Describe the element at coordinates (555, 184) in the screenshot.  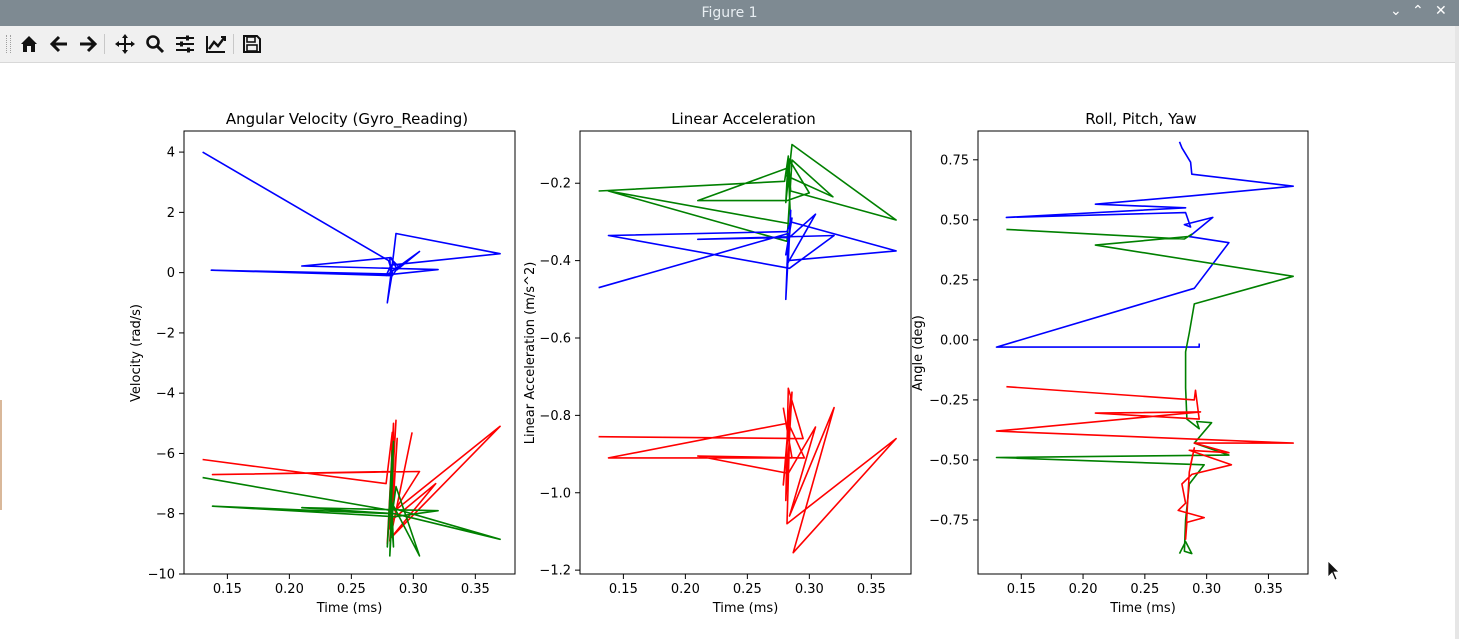
I see `y-tick-label: −0.2` at that location.